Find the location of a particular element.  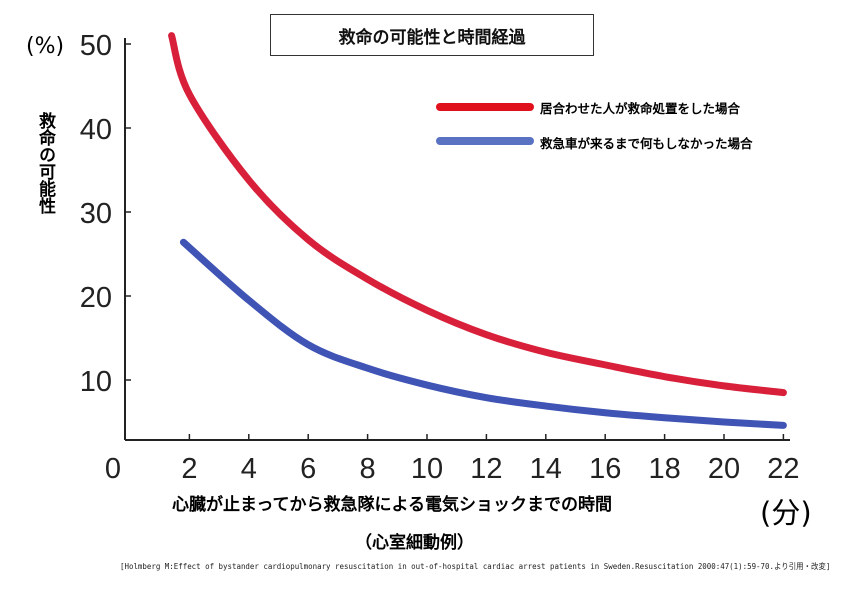

y-tick-label: 40 is located at coordinates (96, 130).